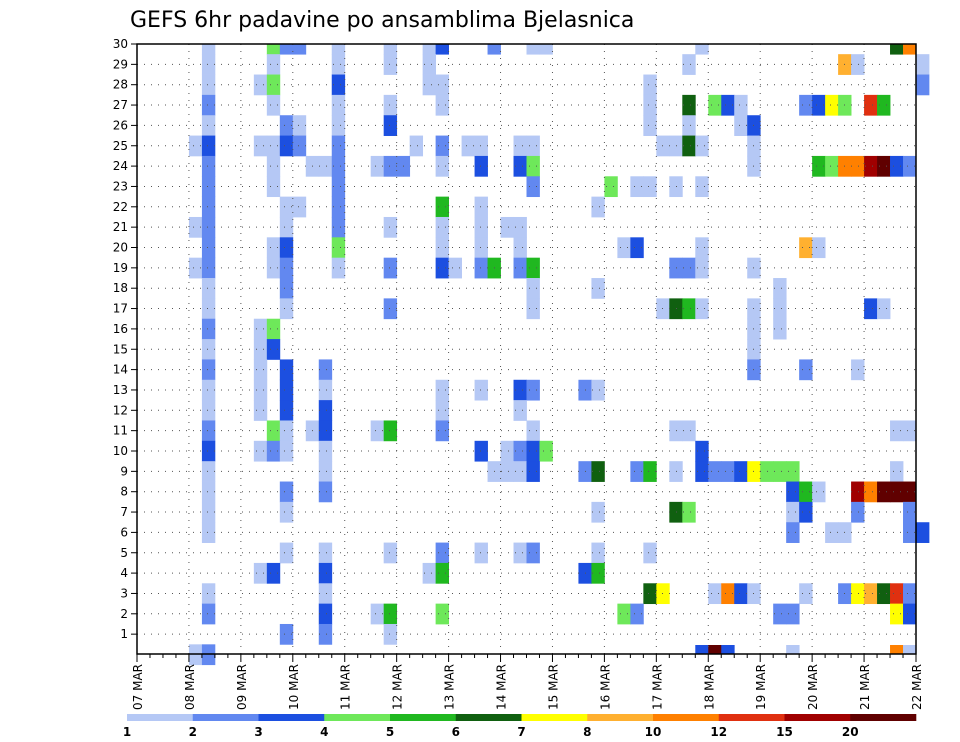 Image resolution: width=960 pixels, height=742 pixels. What do you see at coordinates (120, 451) in the screenshot?
I see `y-tick-label: 10` at bounding box center [120, 451].